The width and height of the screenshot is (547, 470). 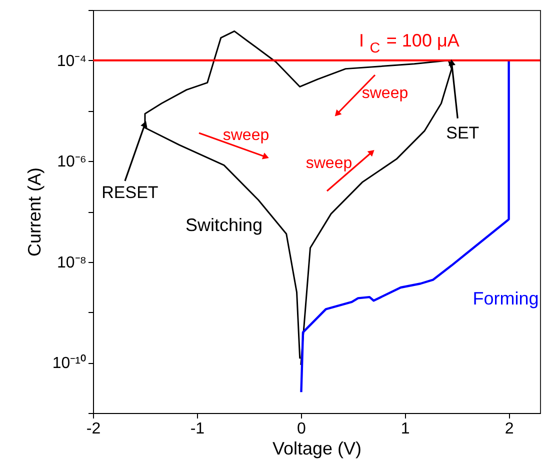 What do you see at coordinates (69, 363) in the screenshot?
I see `y-tick-label: 10⁻¹⁰` at bounding box center [69, 363].